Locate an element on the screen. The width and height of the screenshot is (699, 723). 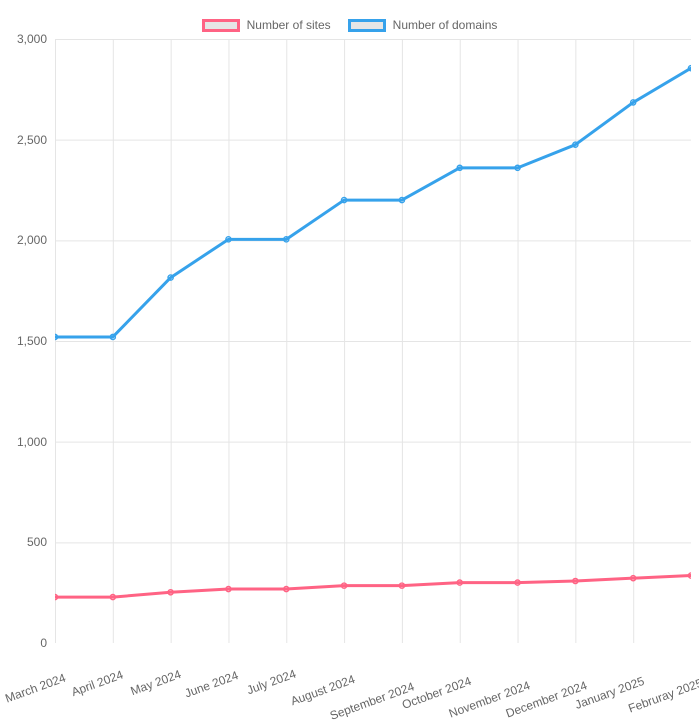
y-axis-tick-labels: 0 500 1,000 1,500 2,000 2,500 3,000 is located at coordinates (27, 341).